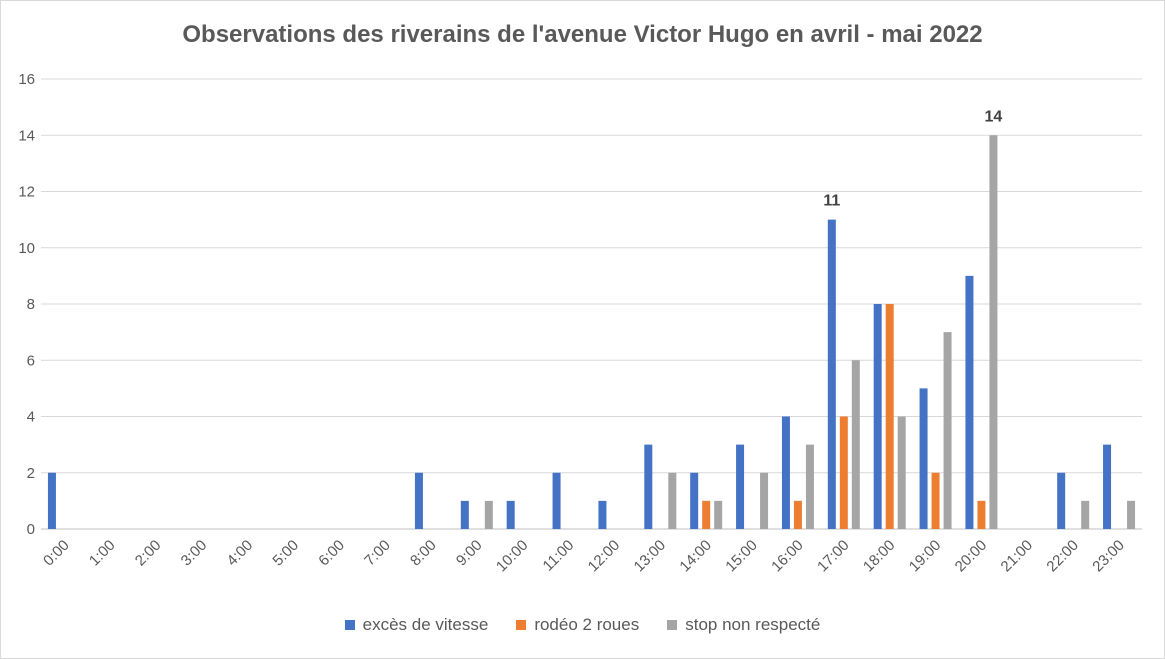 The height and width of the screenshot is (659, 1165). I want to click on y-tick-label: 12, so click(26, 192).